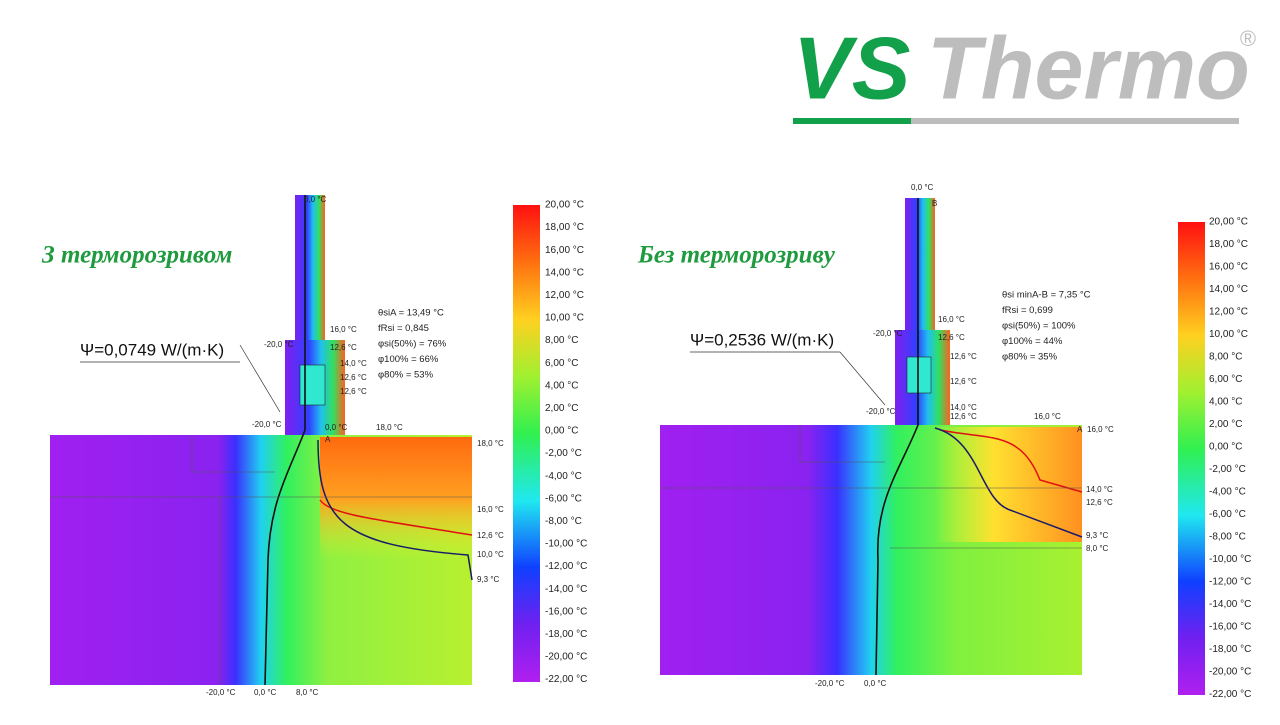  I want to click on annotation: θsiA = 13,49 °C, so click(411, 313).